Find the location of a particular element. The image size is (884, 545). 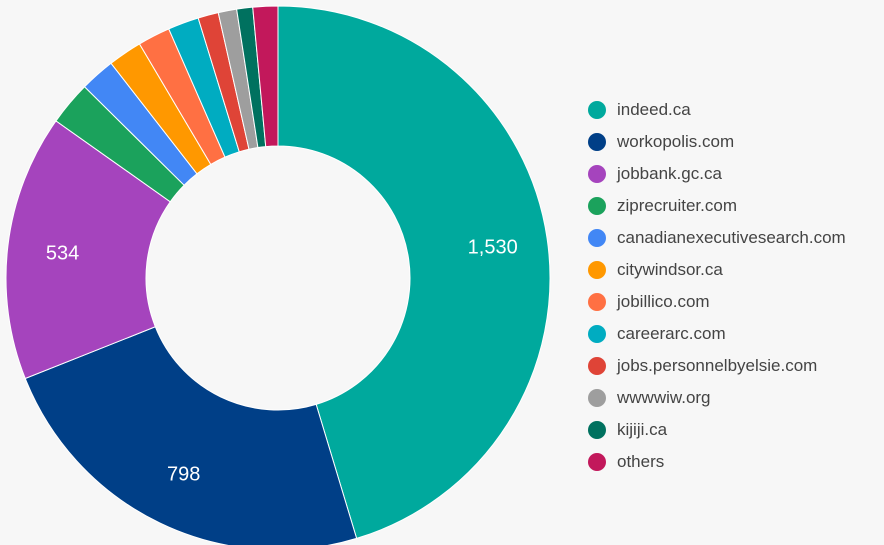

legend-item: jobbank.gc.ca is located at coordinates (736, 174).